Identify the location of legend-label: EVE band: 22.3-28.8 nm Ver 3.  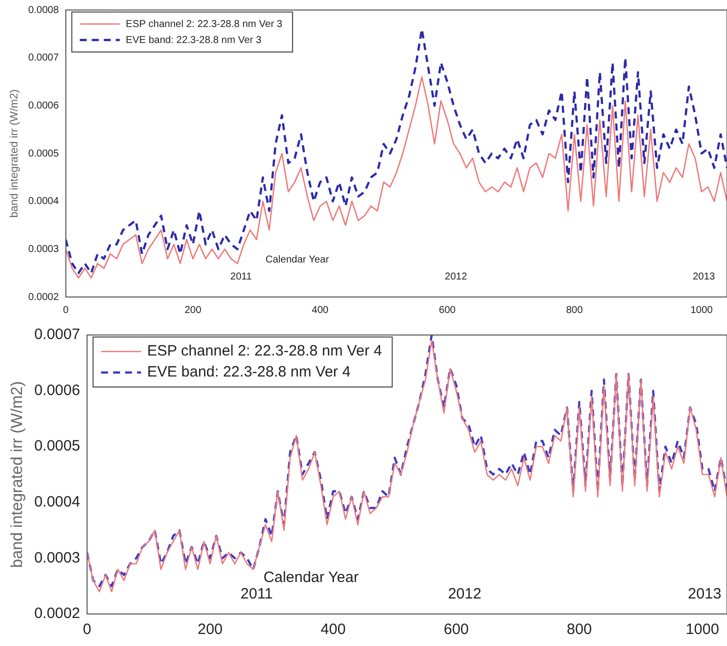
(194, 40).